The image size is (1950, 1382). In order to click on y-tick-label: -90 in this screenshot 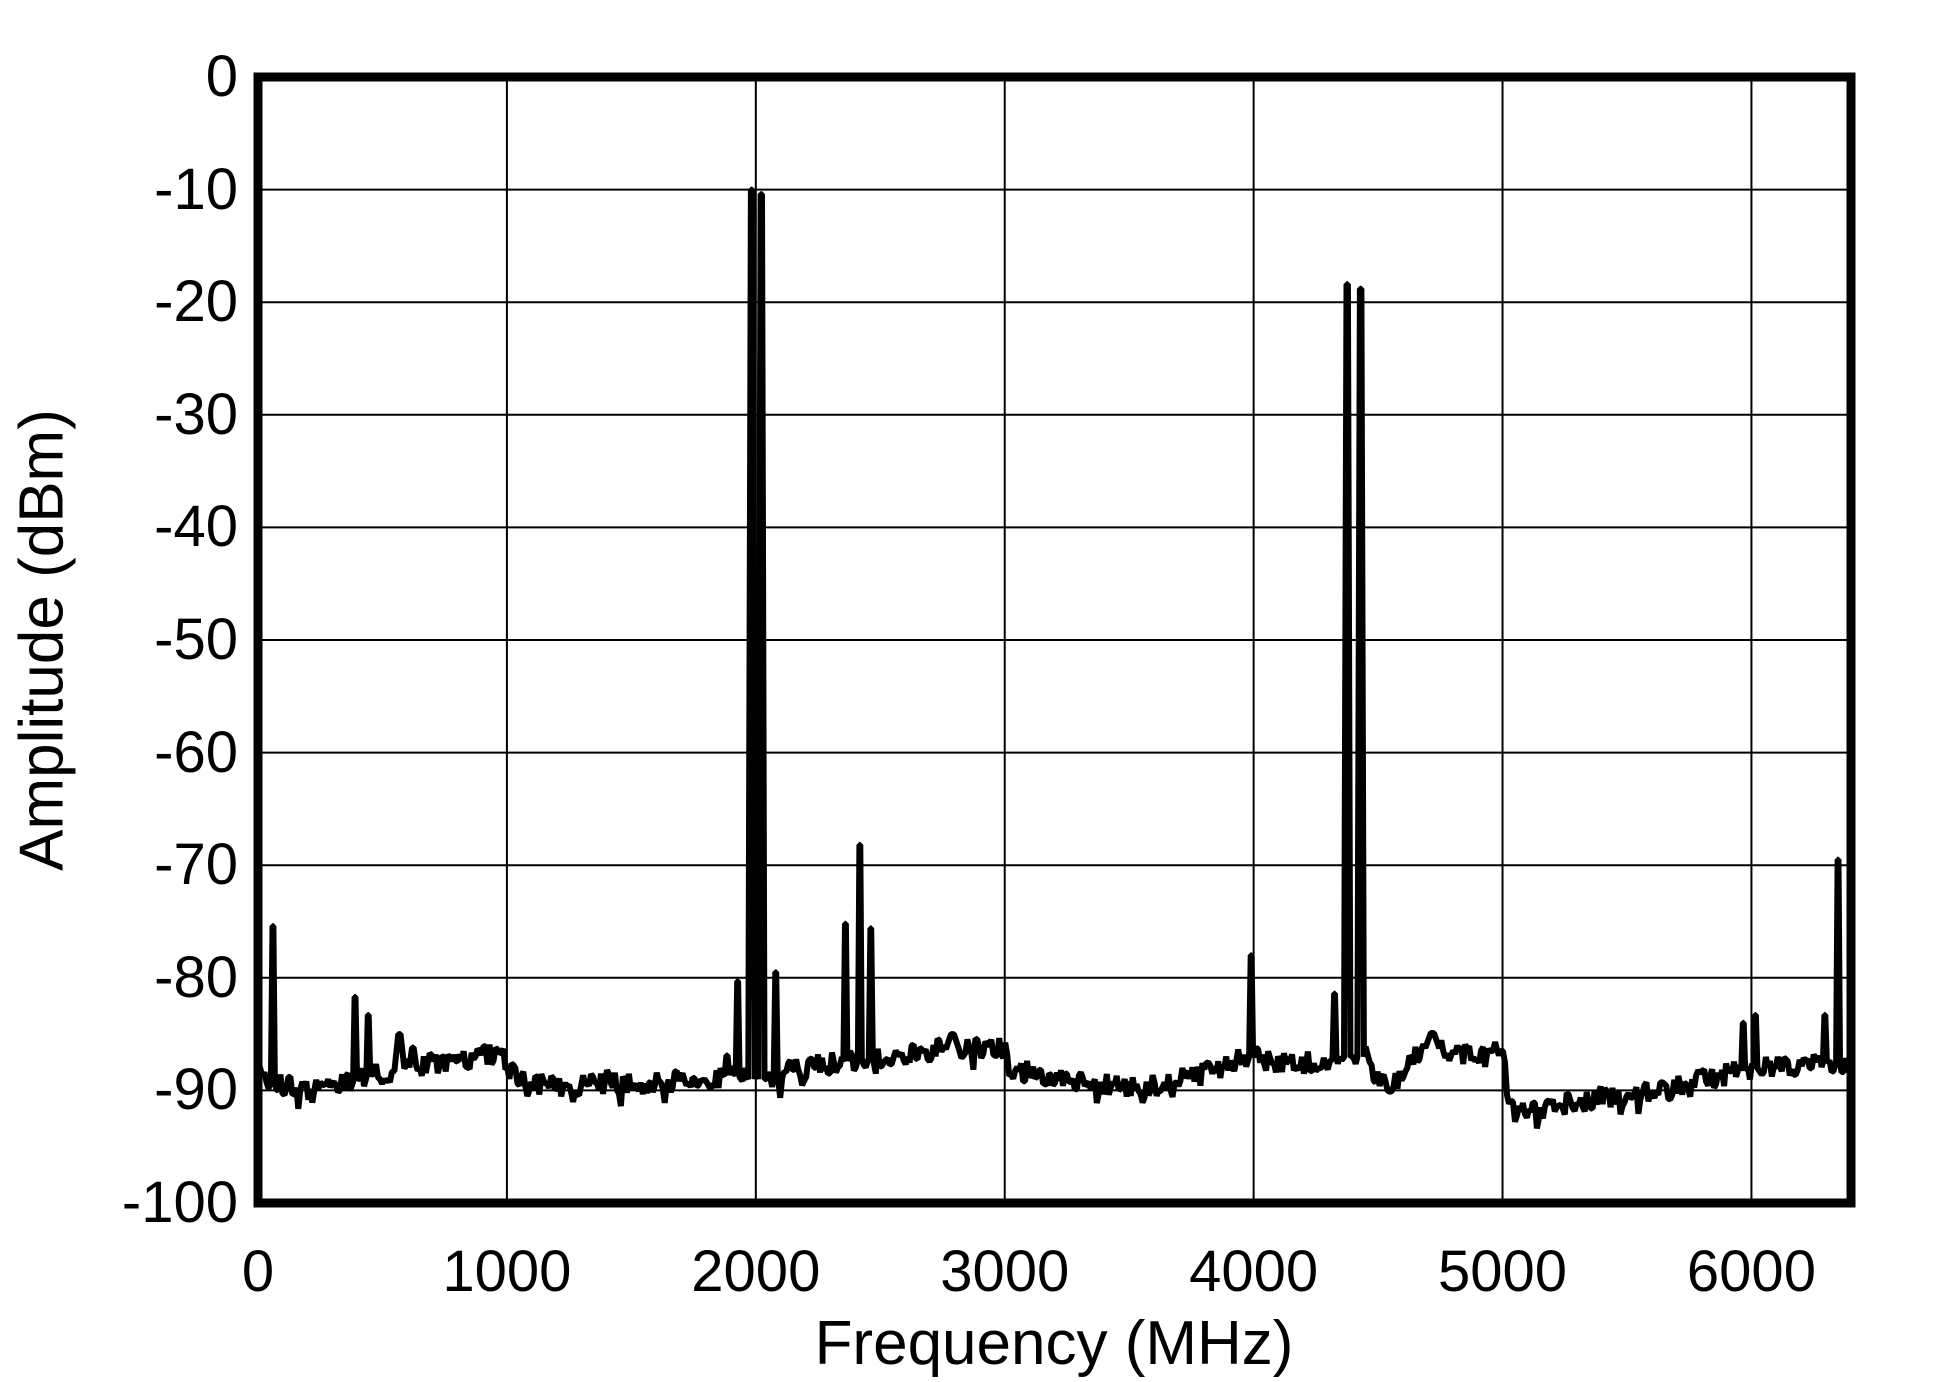, I will do `click(196, 1090)`.